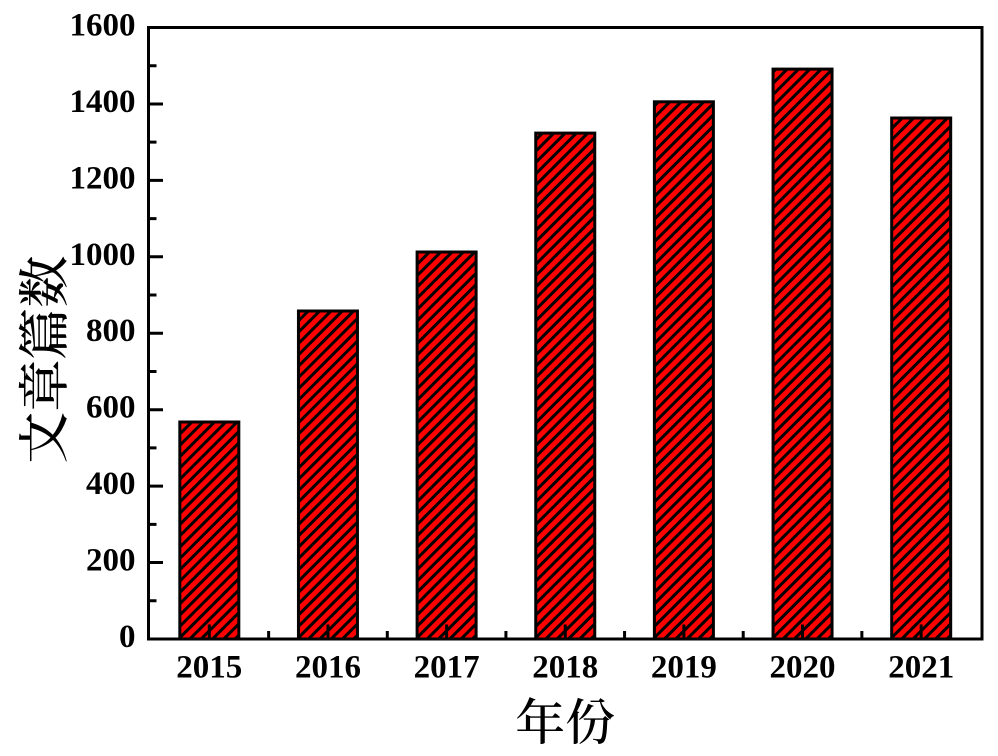 This screenshot has width=998, height=756. Describe the element at coordinates (209, 668) in the screenshot. I see `svg-text: 2015` at that location.